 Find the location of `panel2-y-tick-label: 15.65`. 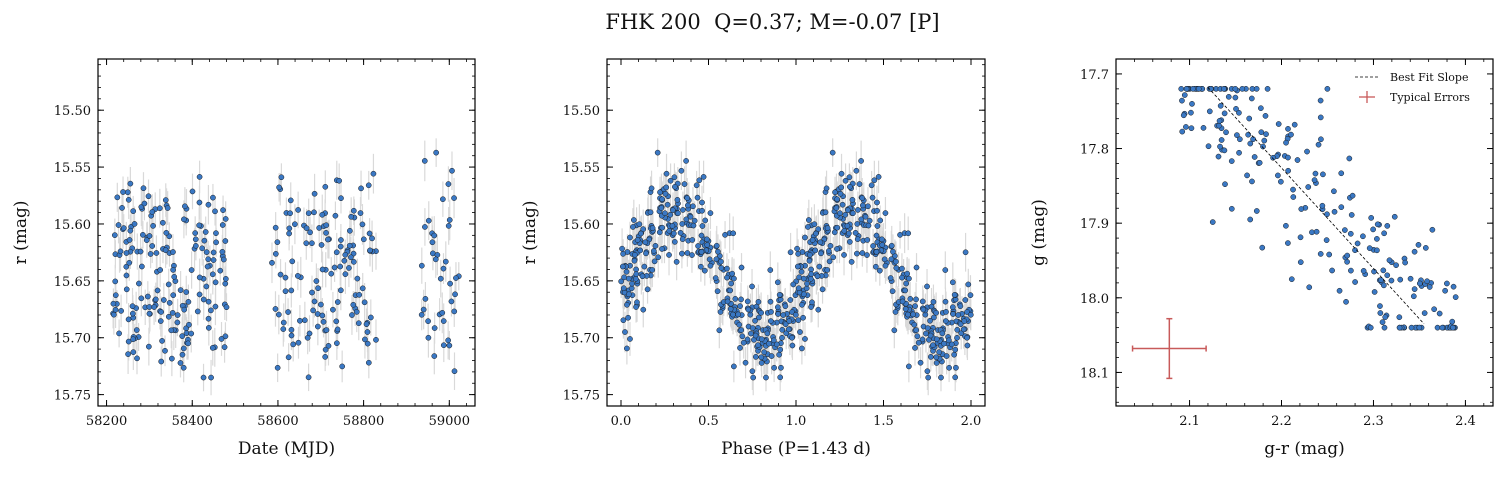

panel2-y-tick-label: 15.65 is located at coordinates (581, 282).